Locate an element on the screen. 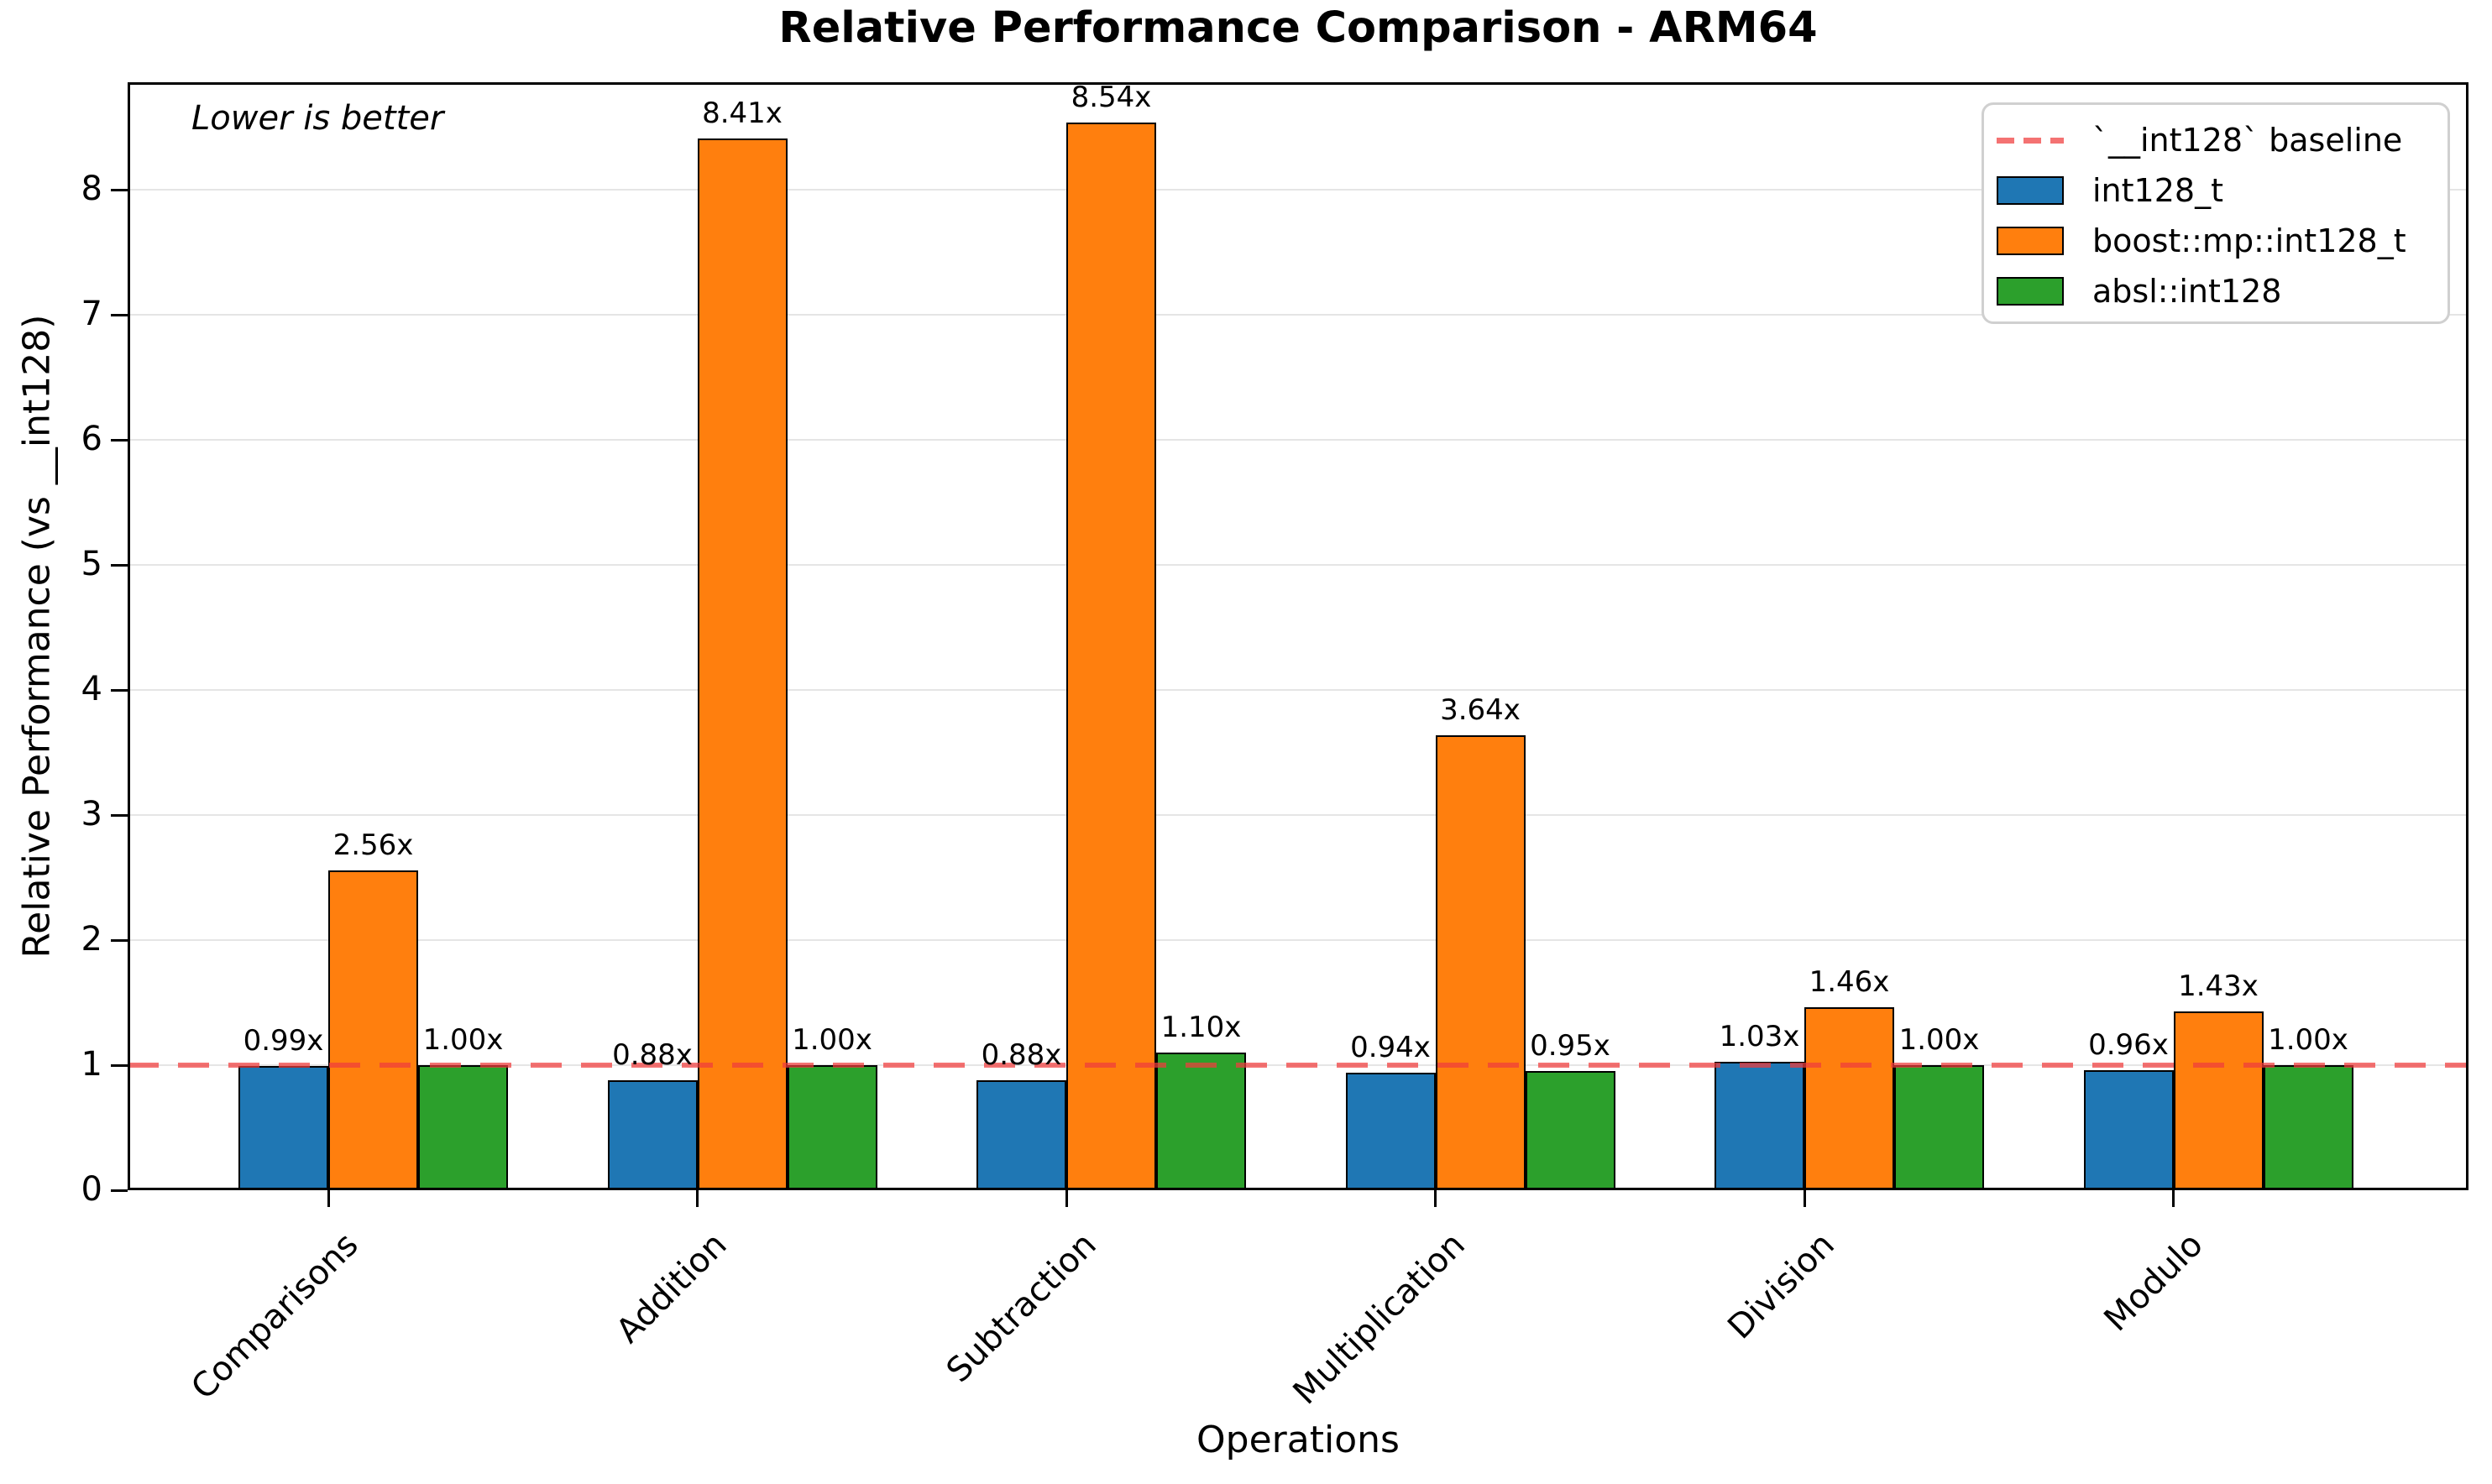  y-tick-label-2: 2 is located at coordinates (91, 939).